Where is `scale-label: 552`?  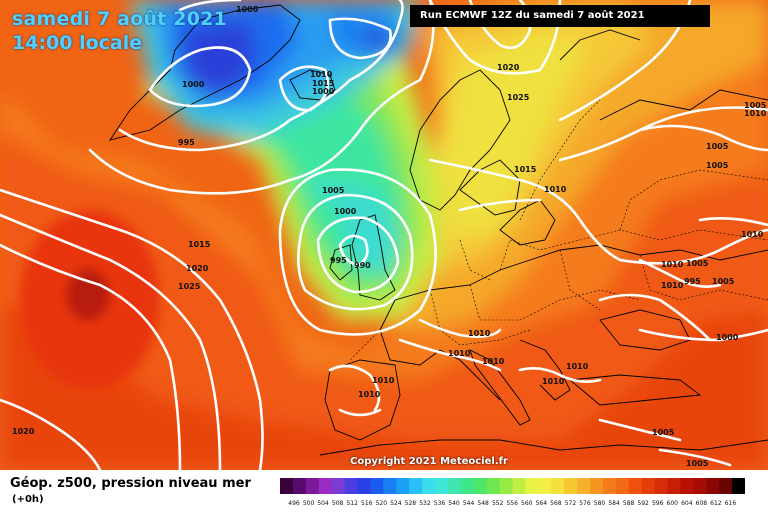 scale-label: 552 is located at coordinates (498, 503).